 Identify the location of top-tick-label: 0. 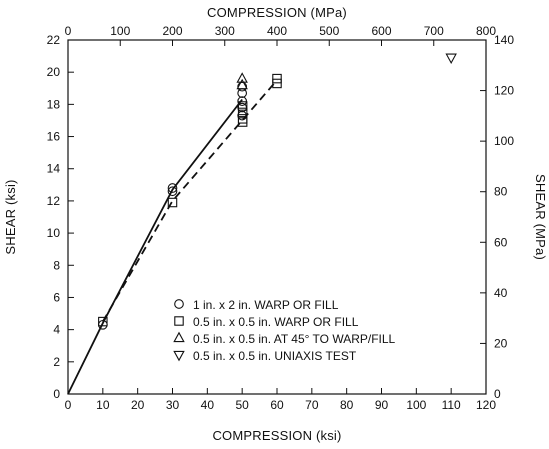
(68, 31).